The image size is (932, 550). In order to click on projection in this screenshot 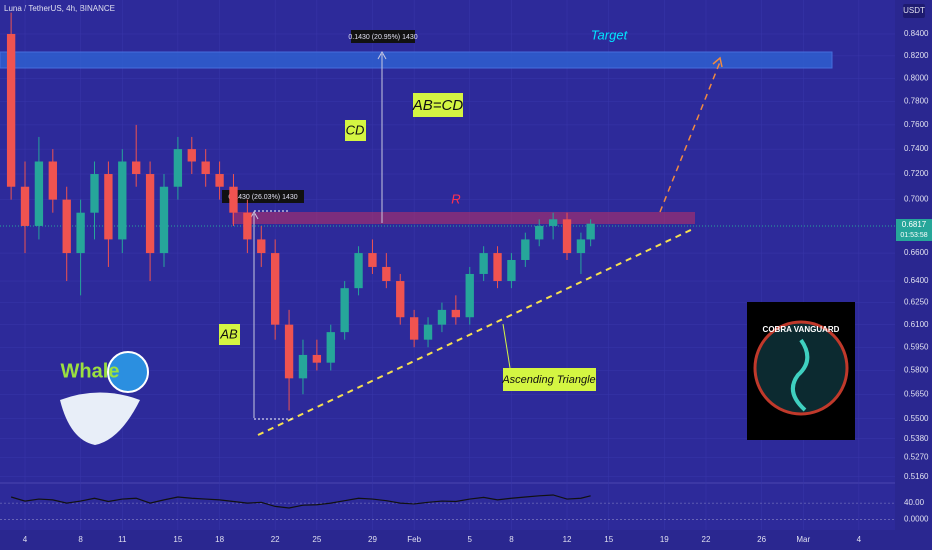, I will do `click(690, 137)`.